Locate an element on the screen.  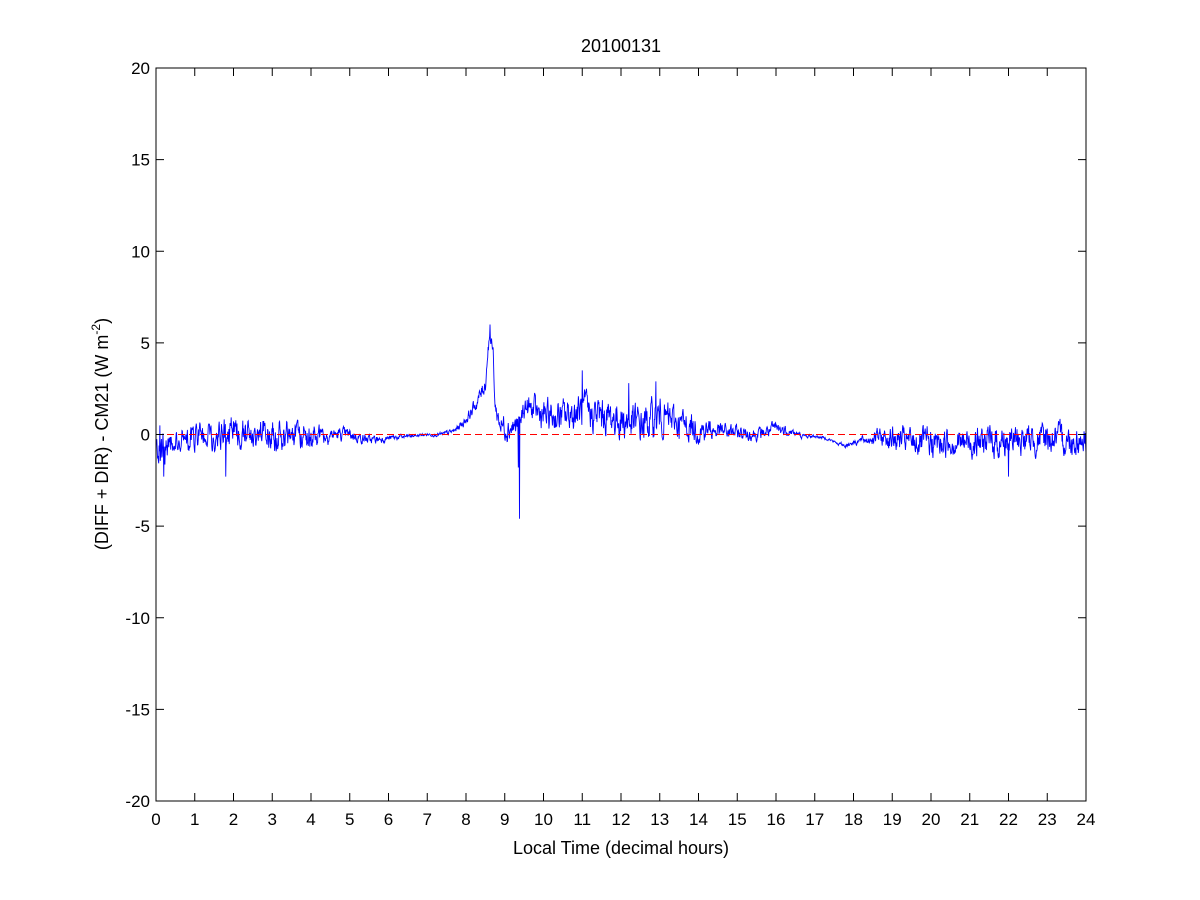
x-tick-label: 17 is located at coordinates (814, 819).